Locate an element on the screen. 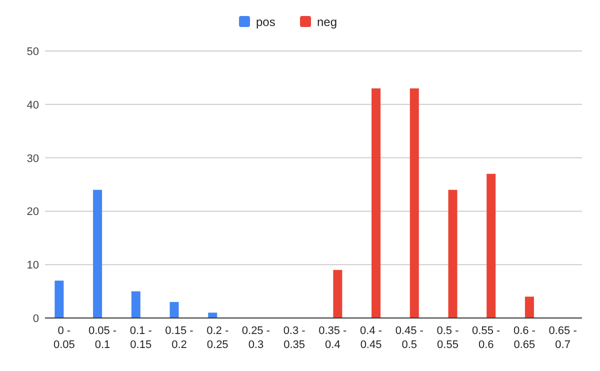  x-tick-label: 0 - 0.05 is located at coordinates (64, 338).